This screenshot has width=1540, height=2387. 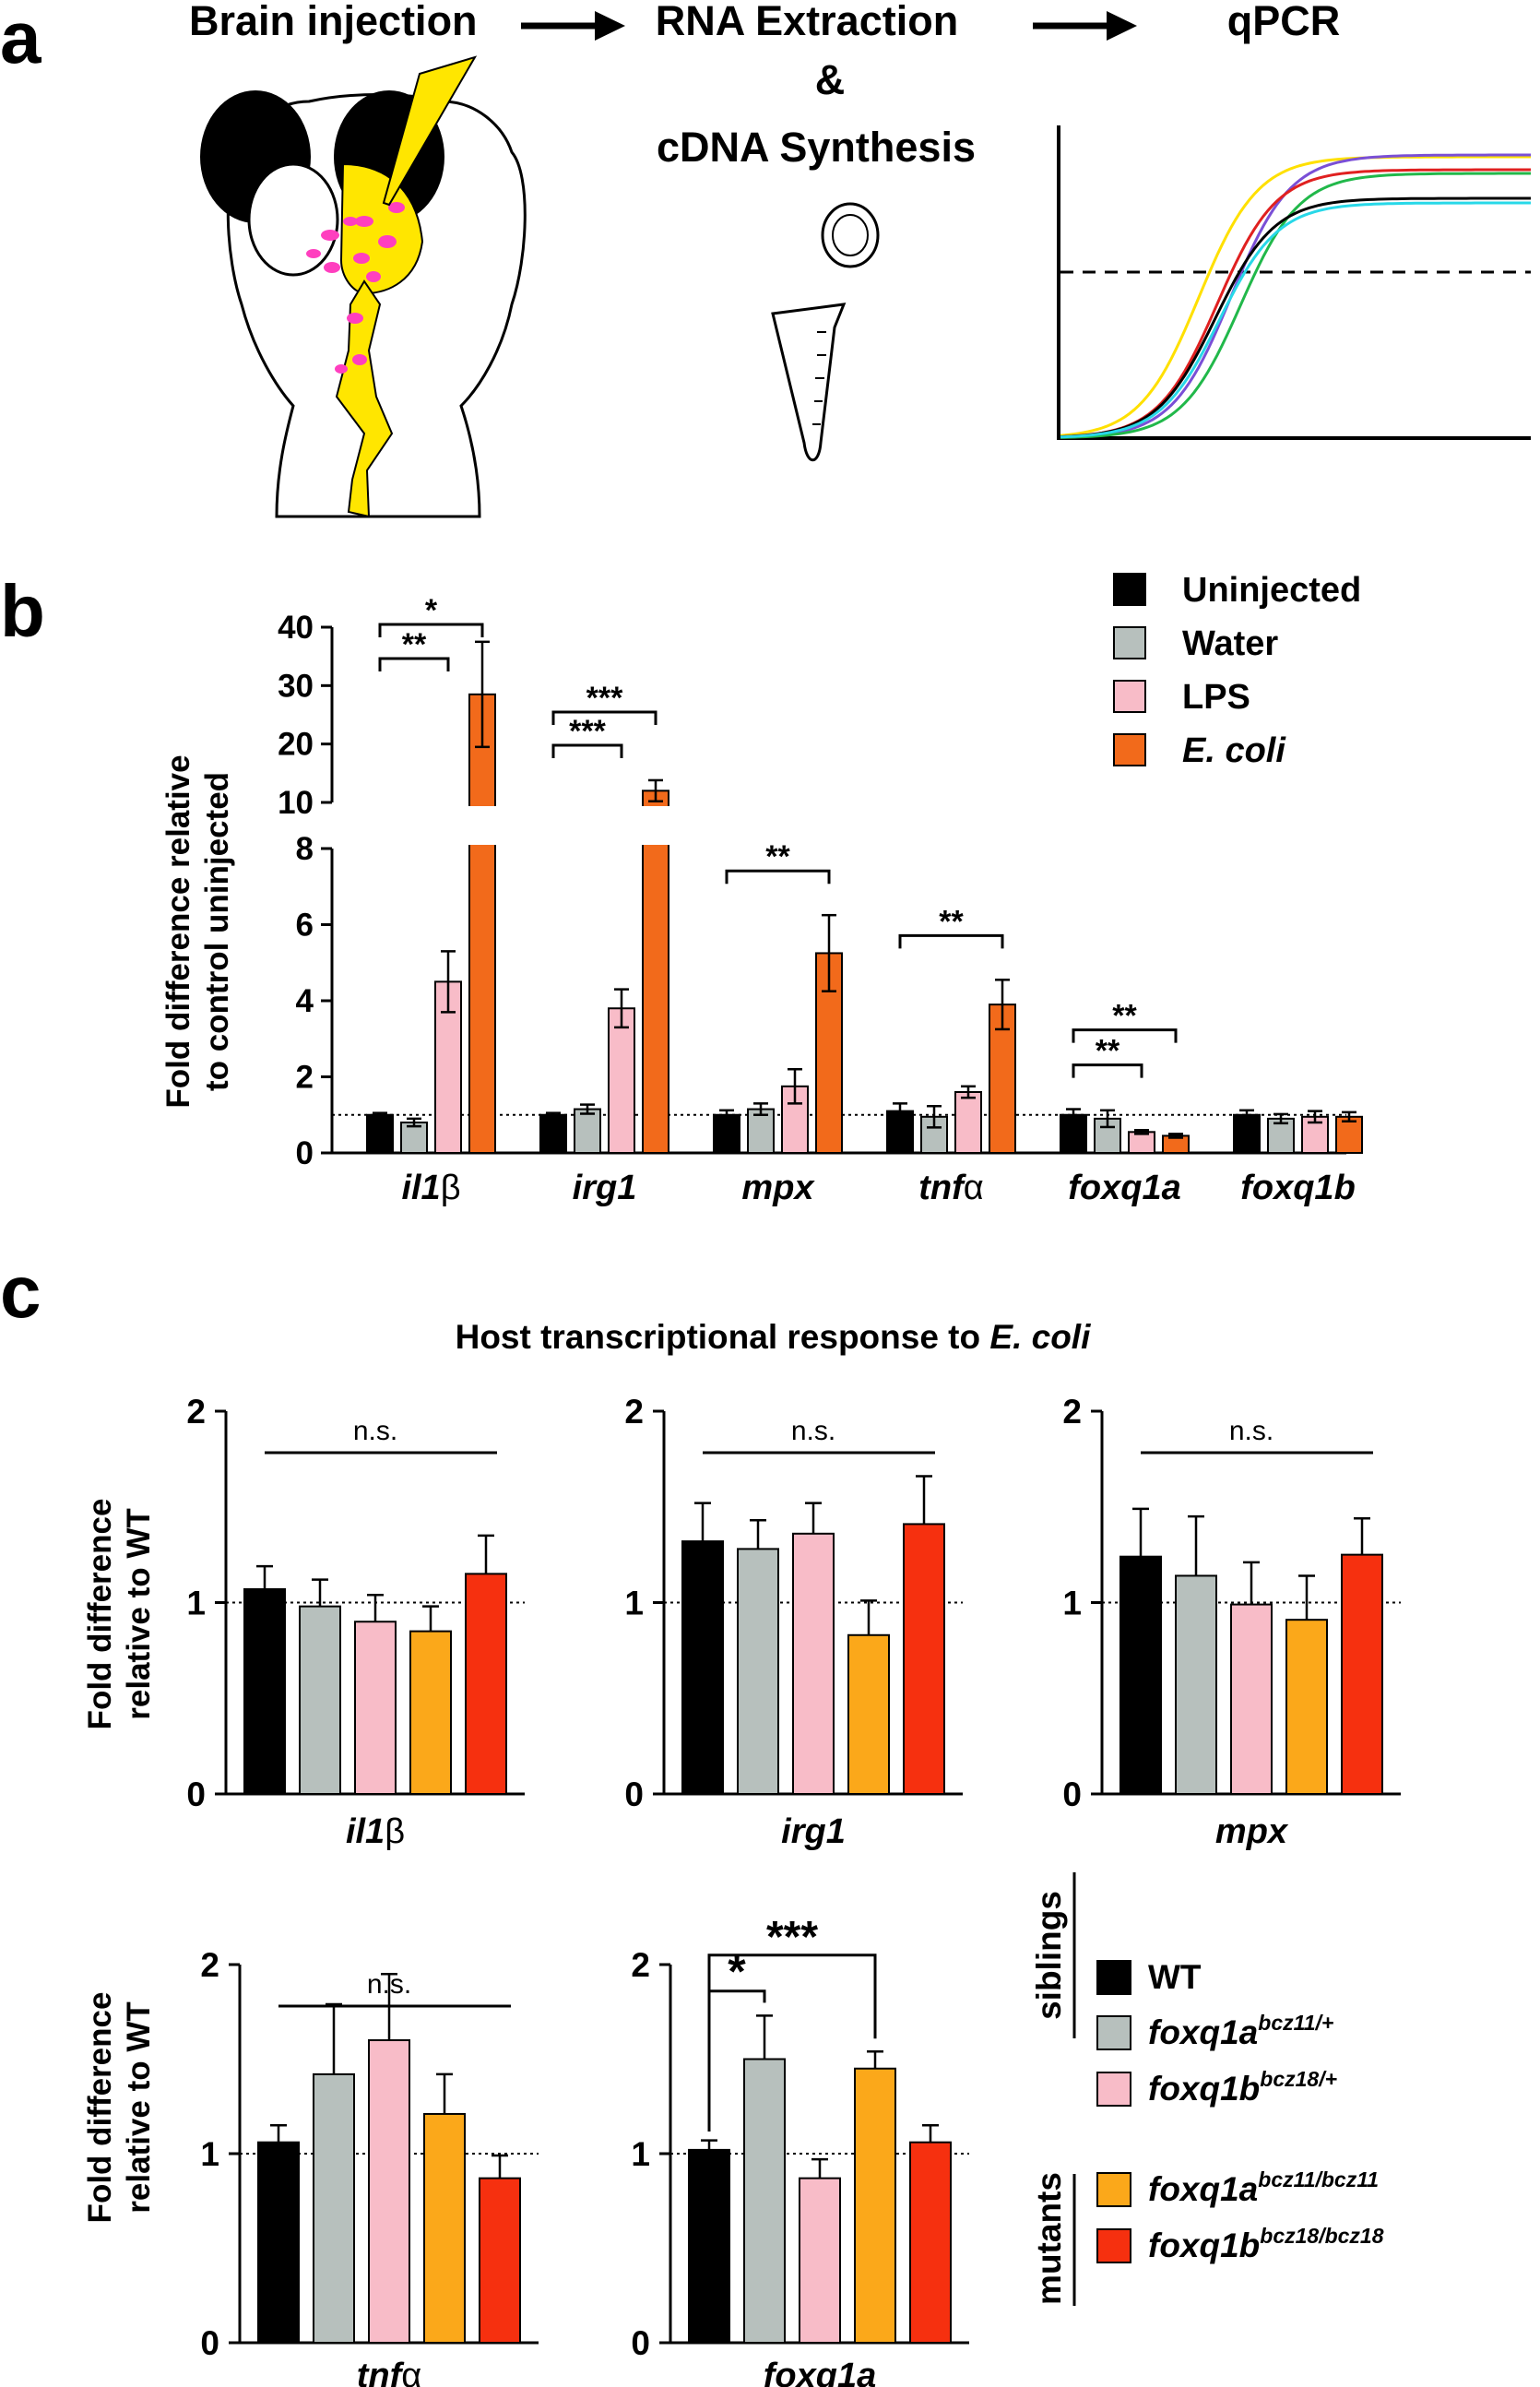 What do you see at coordinates (820, 2372) in the screenshot?
I see `x-gene-label: foxq1a` at bounding box center [820, 2372].